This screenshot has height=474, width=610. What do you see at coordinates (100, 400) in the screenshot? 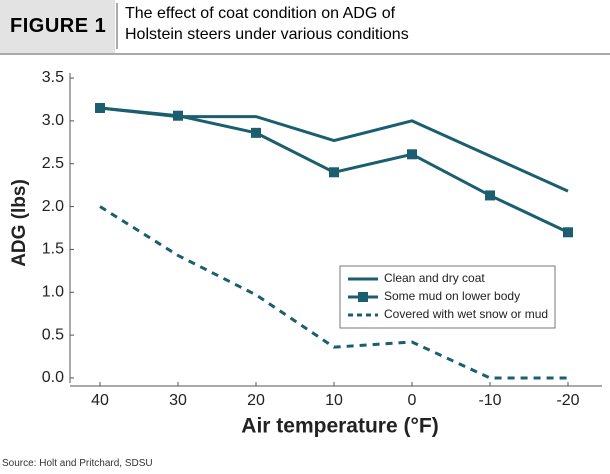
I see `x-tick-label: 40` at bounding box center [100, 400].